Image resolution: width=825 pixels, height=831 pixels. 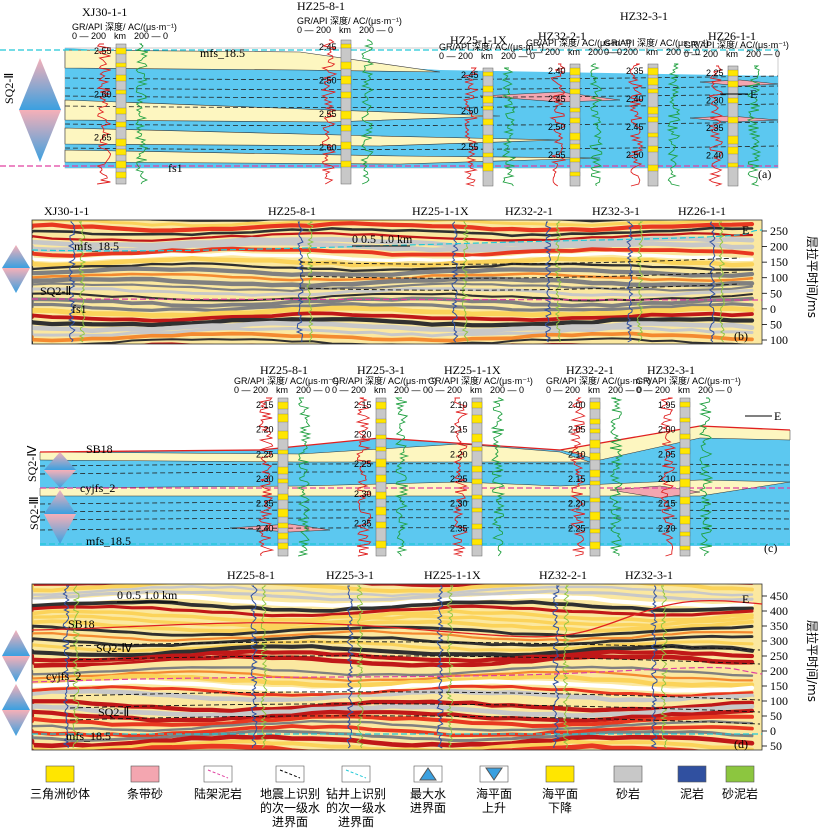 What do you see at coordinates (740, 774) in the screenshot?
I see `legend-swatch` at bounding box center [740, 774].